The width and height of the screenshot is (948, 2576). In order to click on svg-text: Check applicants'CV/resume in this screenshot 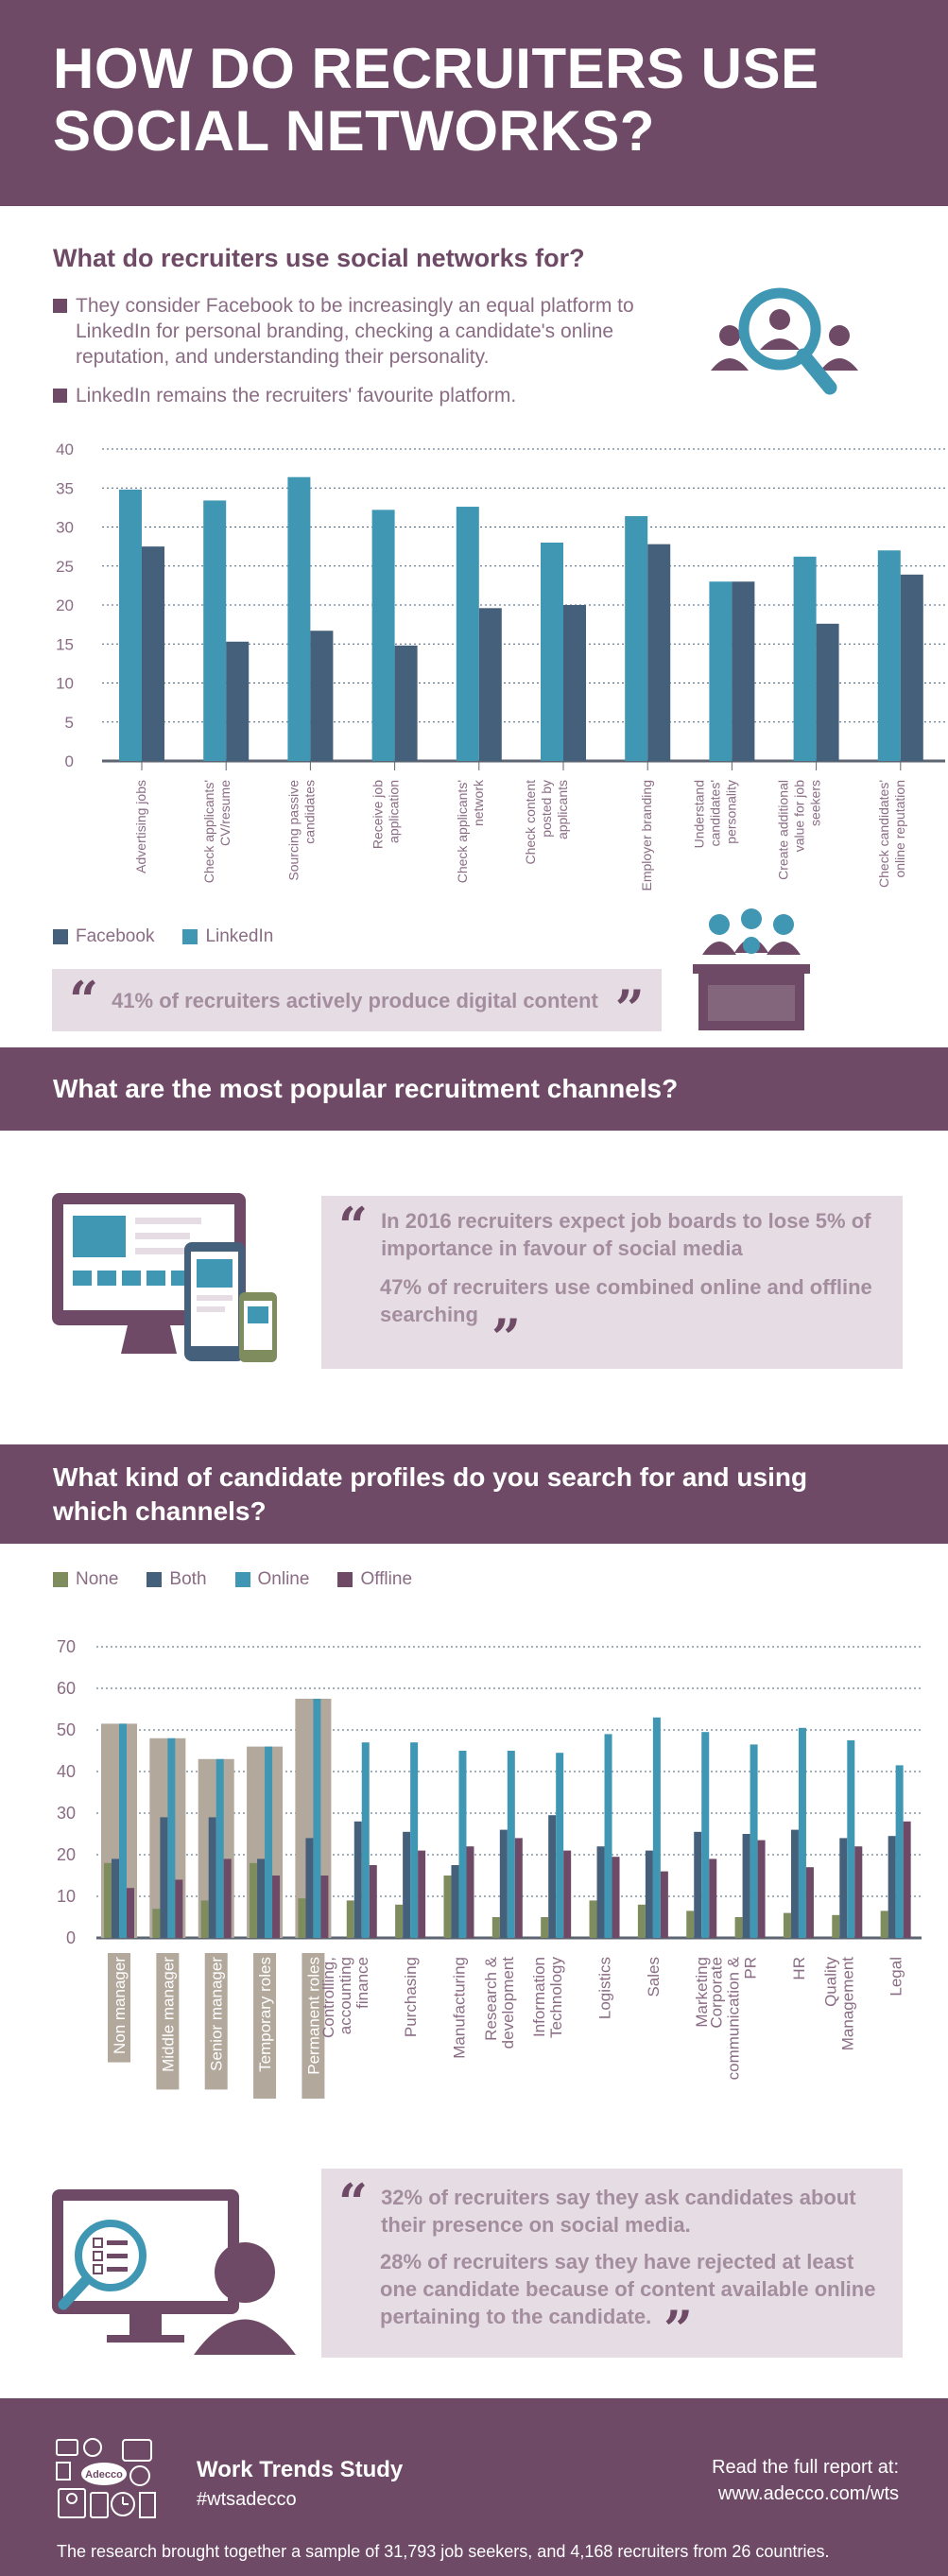, I will do `click(217, 832)`.